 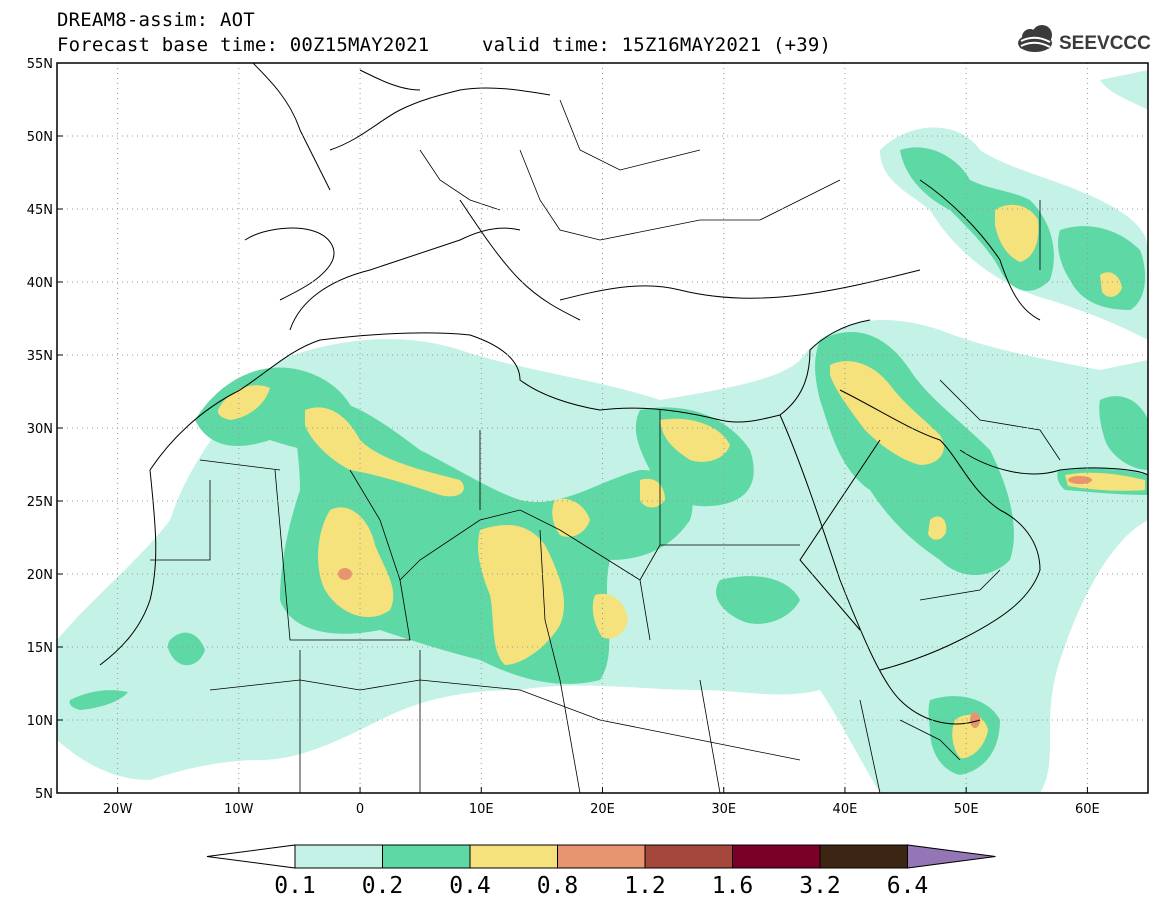 What do you see at coordinates (733, 886) in the screenshot?
I see `colorbar-level-label: 1.6` at bounding box center [733, 886].